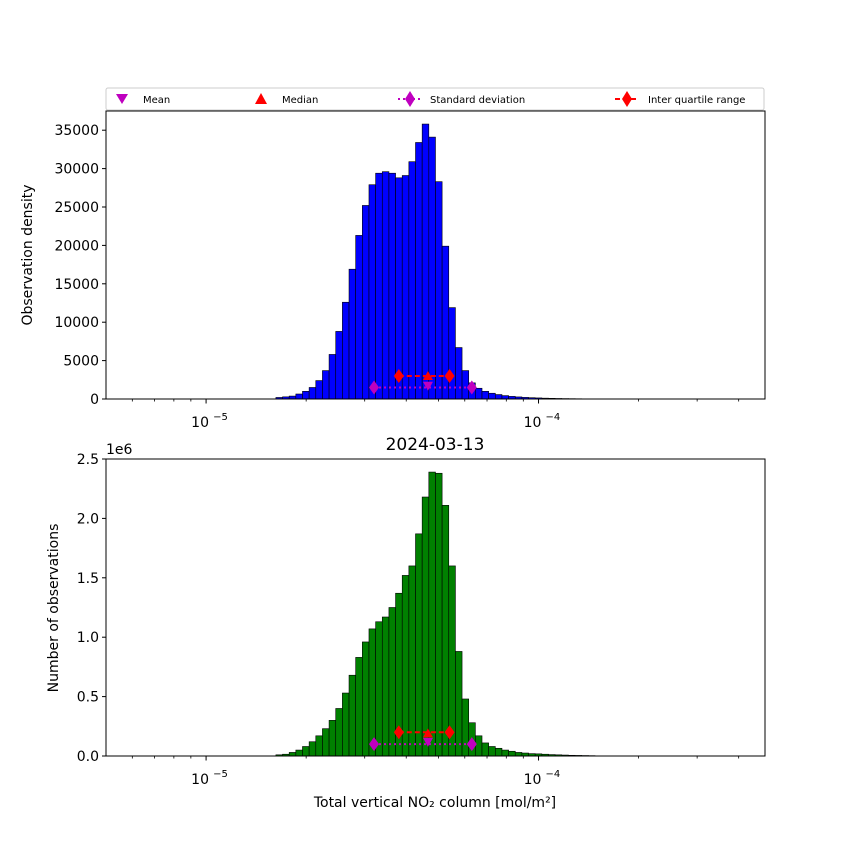  I want to click on legend-iqr-label: Inter quartile range, so click(696, 100).